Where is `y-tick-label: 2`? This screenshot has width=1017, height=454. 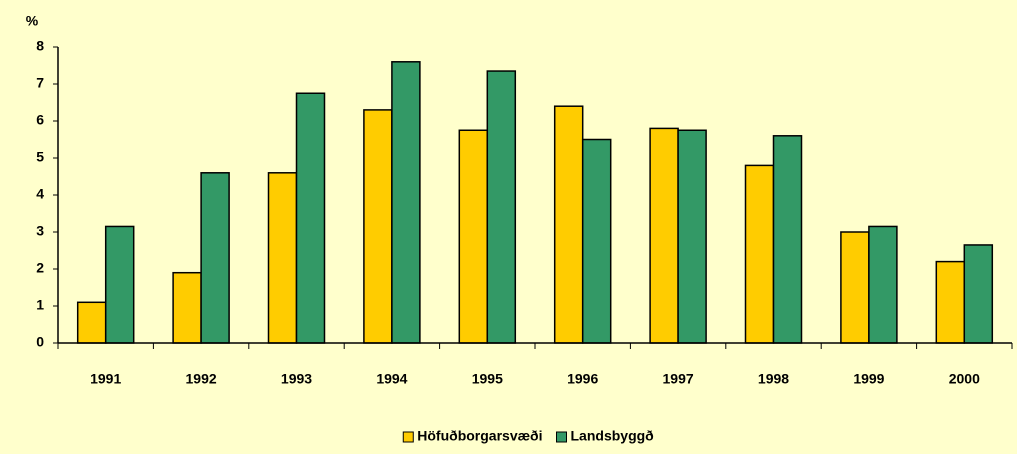 y-tick-label: 2 is located at coordinates (40, 268).